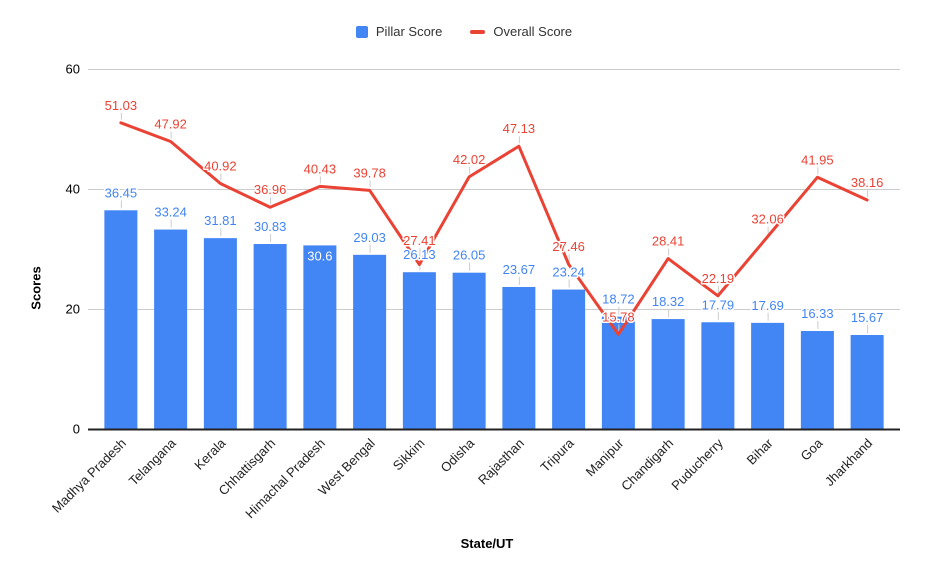 The width and height of the screenshot is (928, 575). What do you see at coordinates (849, 463) in the screenshot?
I see `x-tick-label-jharkhand: Jharkhand` at bounding box center [849, 463].